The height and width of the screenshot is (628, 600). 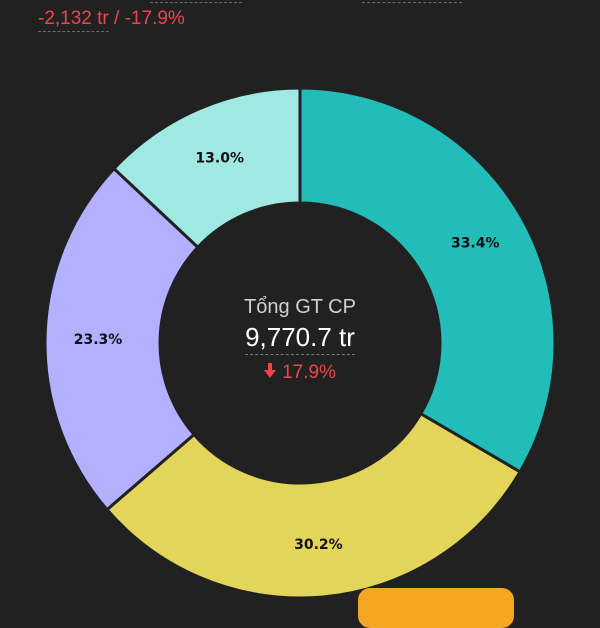 What do you see at coordinates (111, 20) in the screenshot?
I see `portfolio-change-summary: -2,132 tr / -17.9%` at bounding box center [111, 20].